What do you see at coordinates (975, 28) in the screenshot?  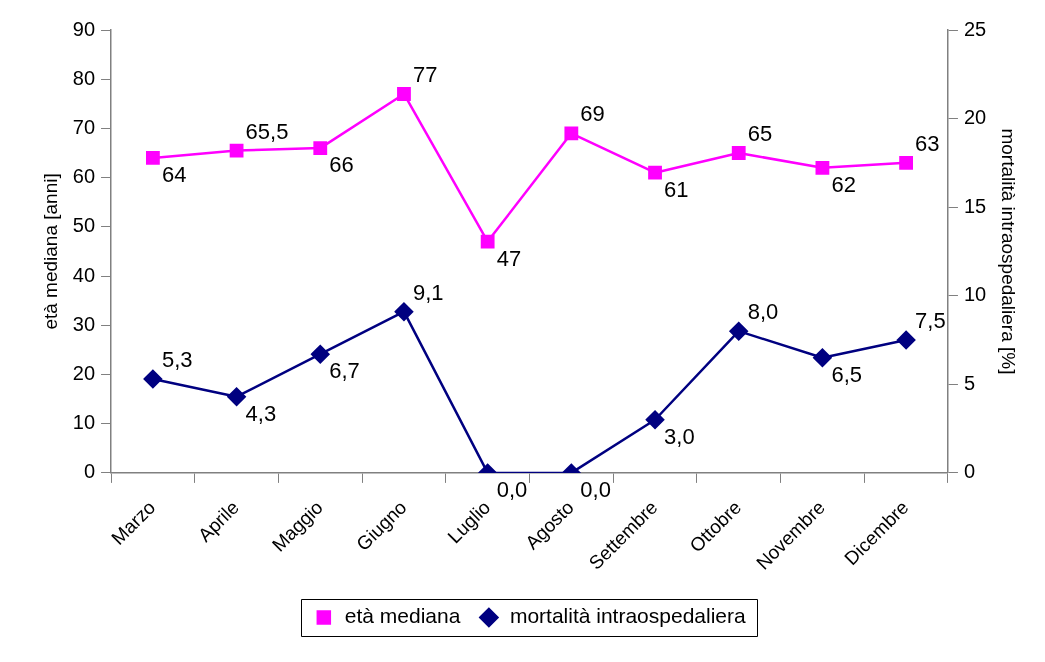 I see `y2-tick-label: 25` at bounding box center [975, 28].